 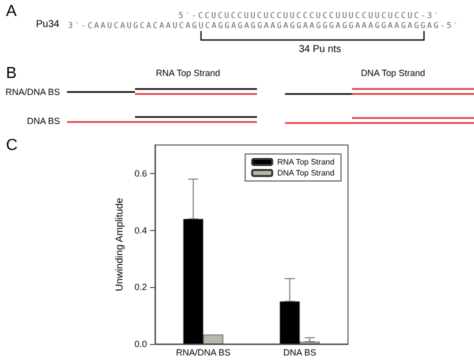 I want to click on text: 3′-CAAUCAUGCACAAUCAGUCAGGAGAGGAAGAGGAAGGGAGGAAAGGAAGAGGAG-5′, so click(x=263, y=25).